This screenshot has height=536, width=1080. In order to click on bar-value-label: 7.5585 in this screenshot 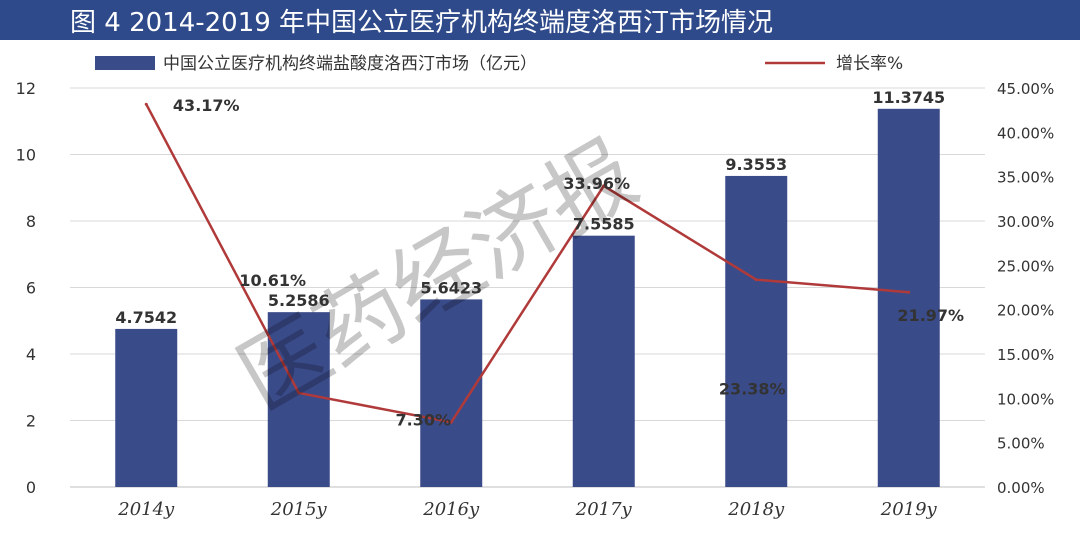, I will do `click(604, 224)`.